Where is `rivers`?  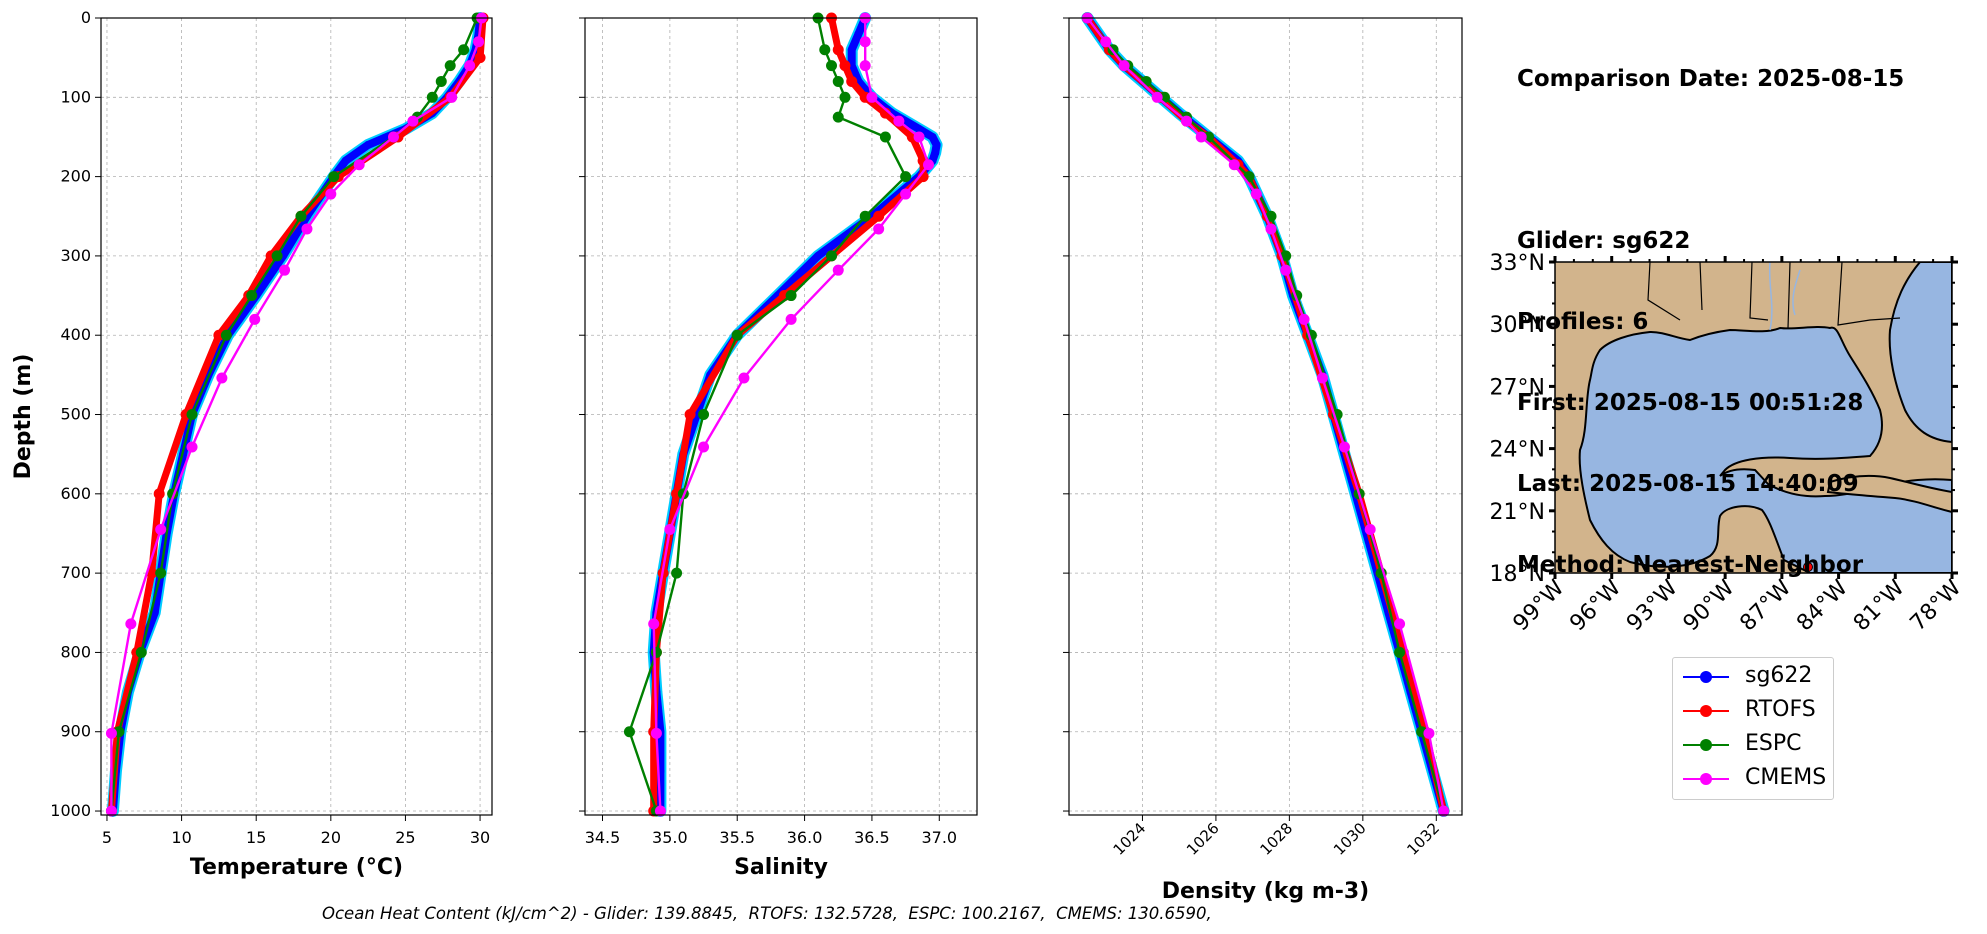
rivers is located at coordinates (1784, 296).